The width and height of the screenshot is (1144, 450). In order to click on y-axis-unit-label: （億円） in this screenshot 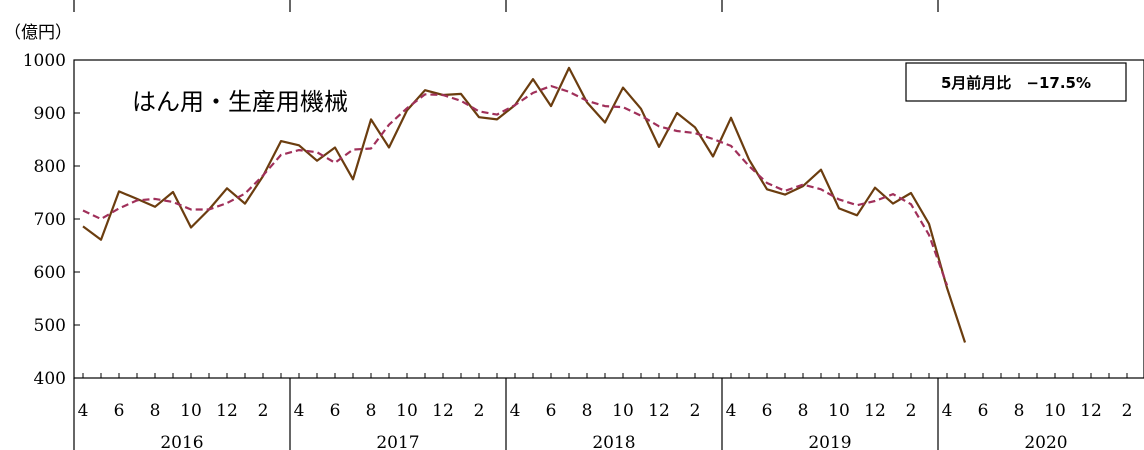, I will do `click(38, 33)`.